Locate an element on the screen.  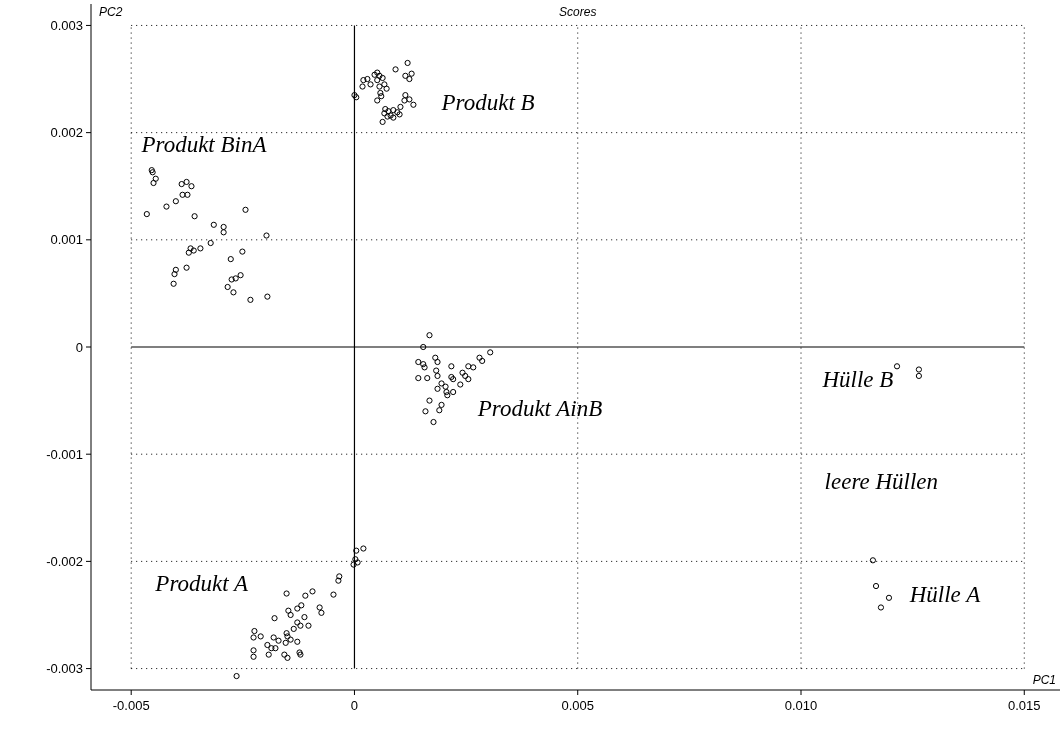
y-tick-label: 0.001 is located at coordinates (66, 240).